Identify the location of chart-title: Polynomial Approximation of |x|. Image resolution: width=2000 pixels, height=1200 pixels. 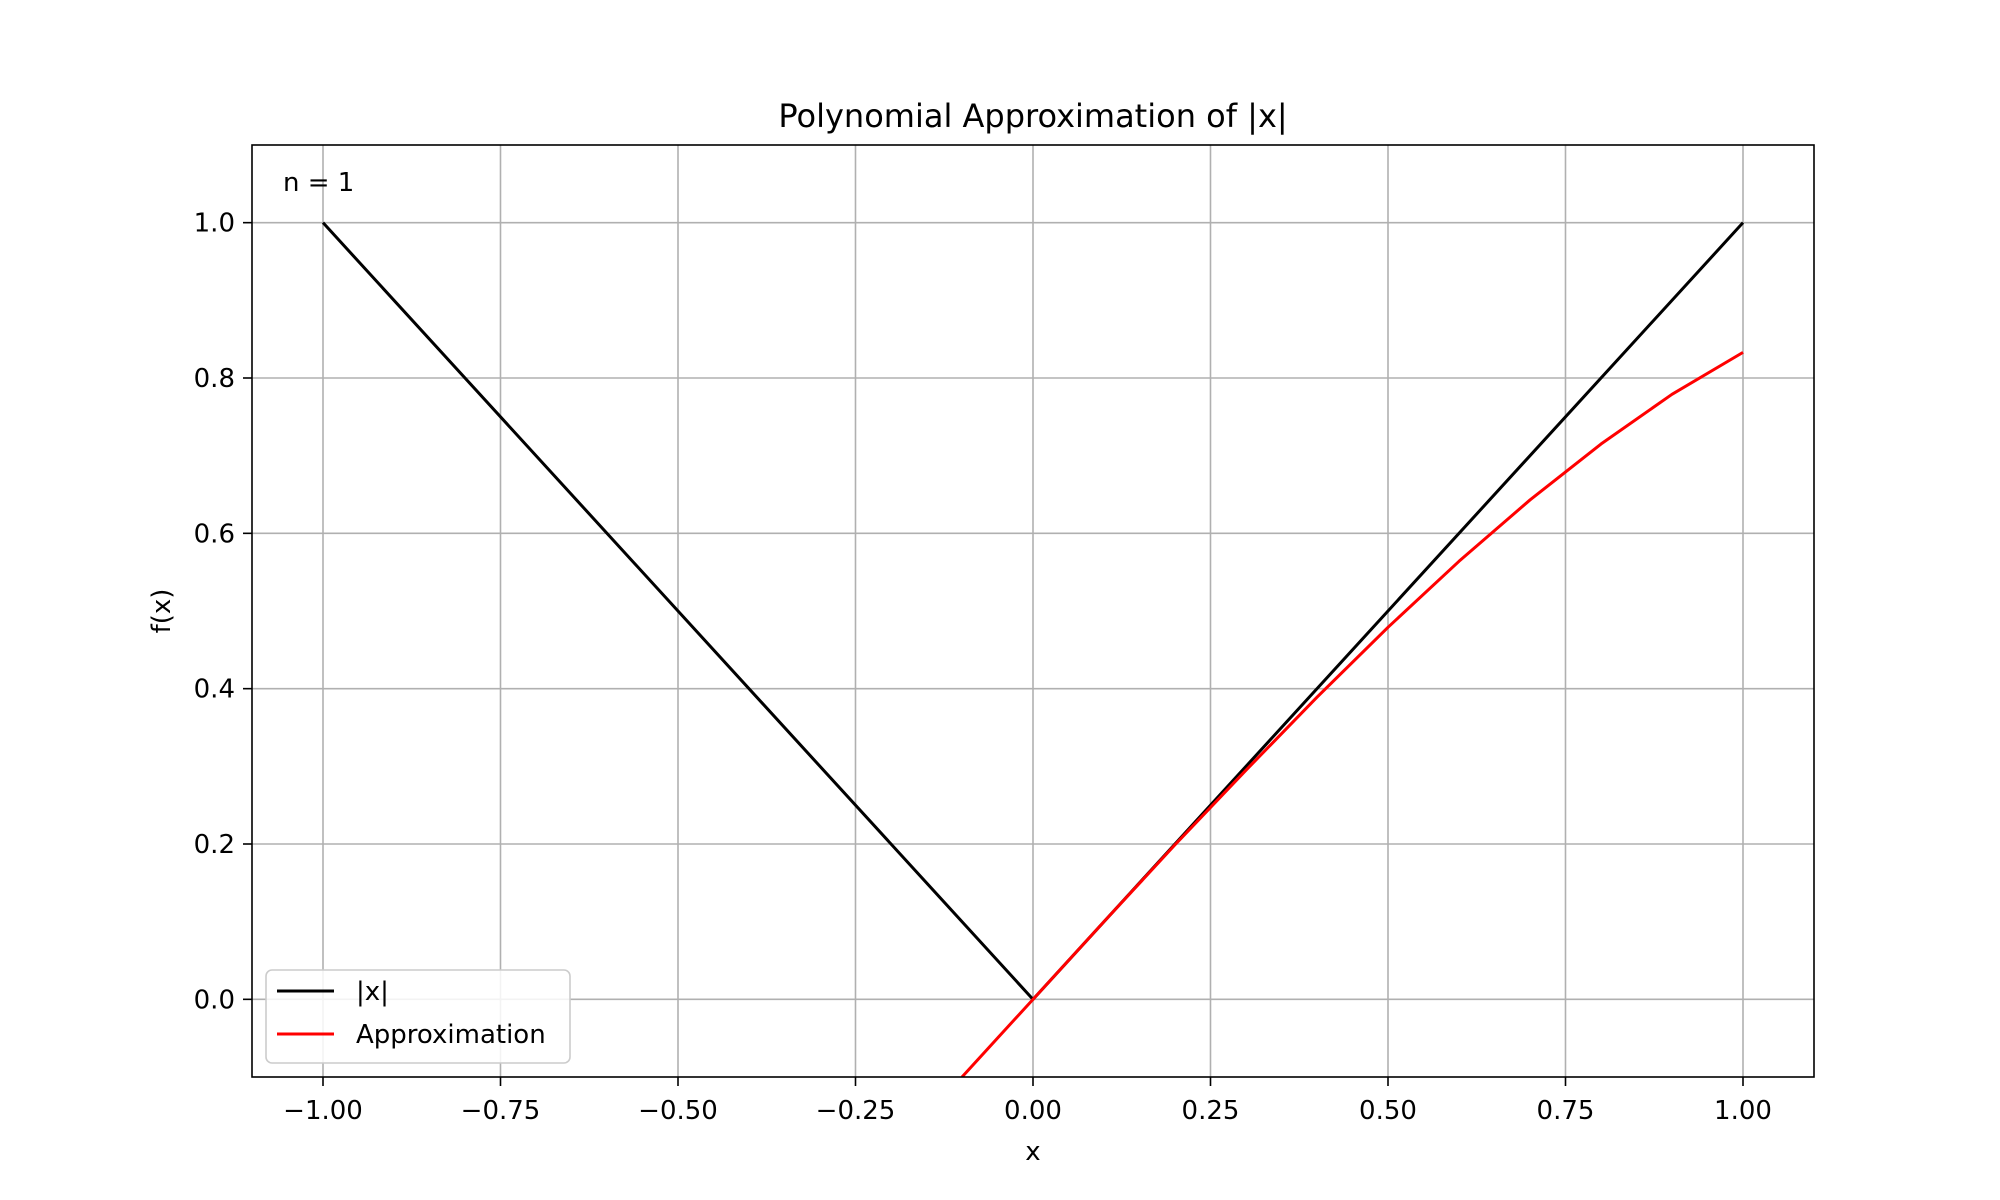
(1032, 116).